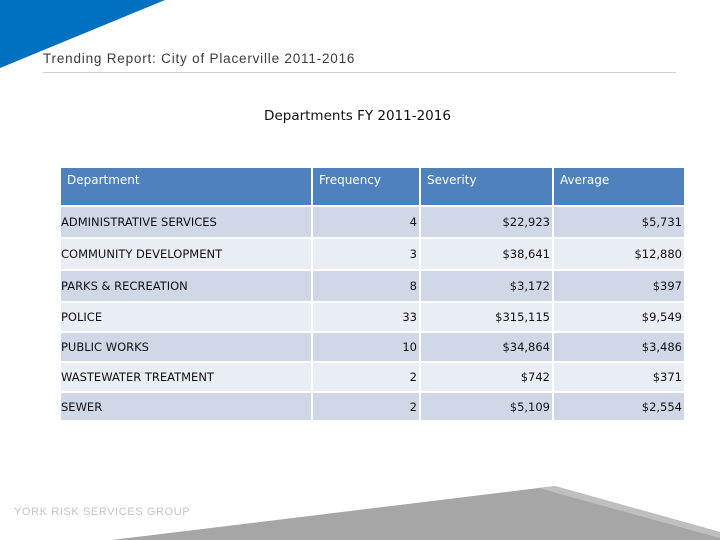 This screenshot has height=540, width=720. I want to click on table-row-community-development: COMMUNITY DEVELOPMENT 3 $38,641 $12,880, so click(372, 254).